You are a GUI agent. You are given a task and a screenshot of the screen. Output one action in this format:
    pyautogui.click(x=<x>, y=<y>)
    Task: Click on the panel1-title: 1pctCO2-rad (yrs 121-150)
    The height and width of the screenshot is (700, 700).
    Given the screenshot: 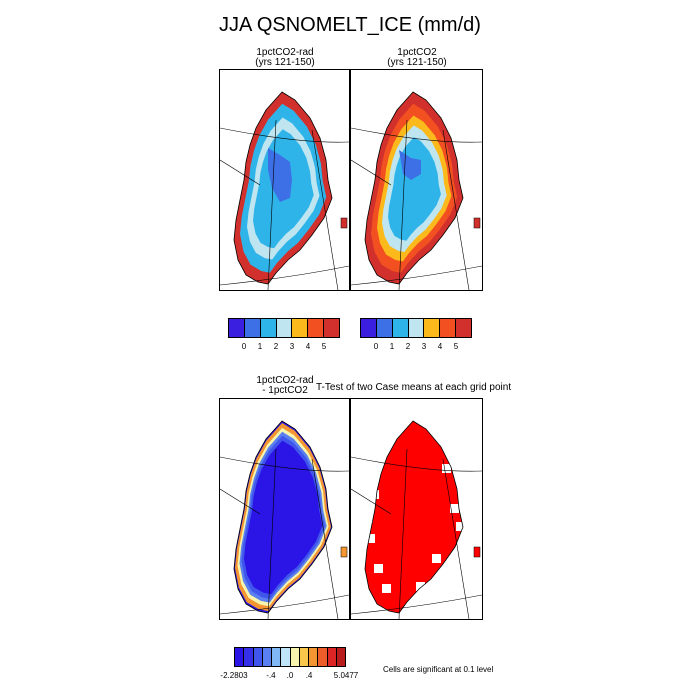 What is the action you would take?
    pyautogui.click(x=285, y=58)
    